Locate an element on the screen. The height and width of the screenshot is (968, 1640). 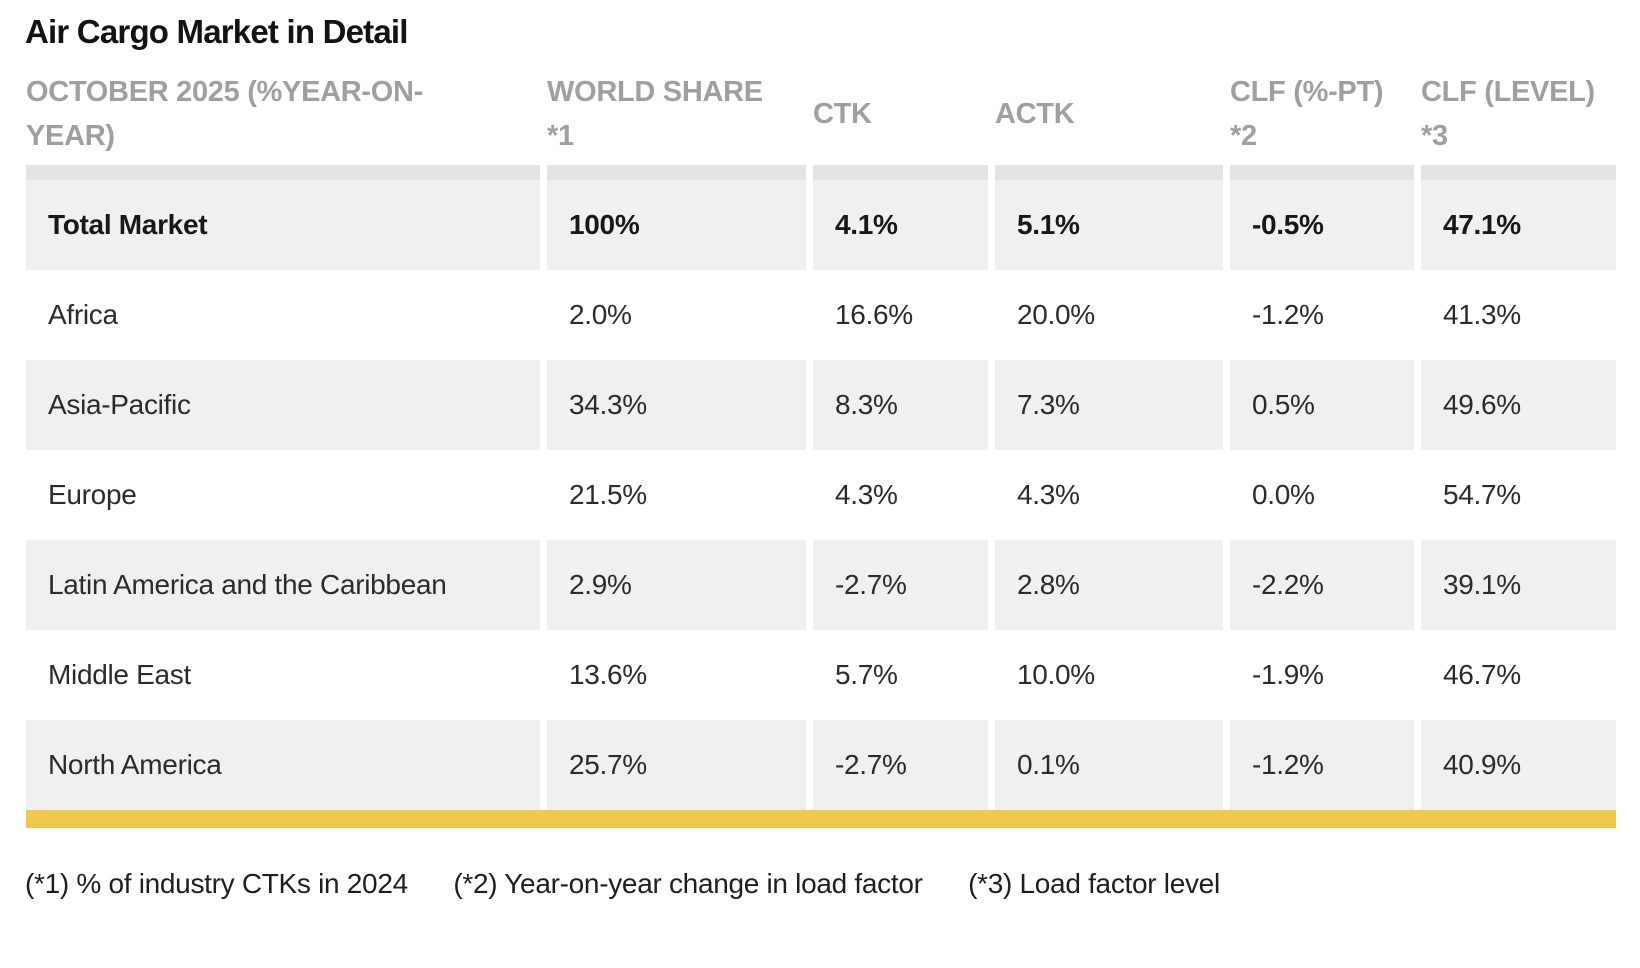
cell-clf-level: 54.7% is located at coordinates (1482, 494).